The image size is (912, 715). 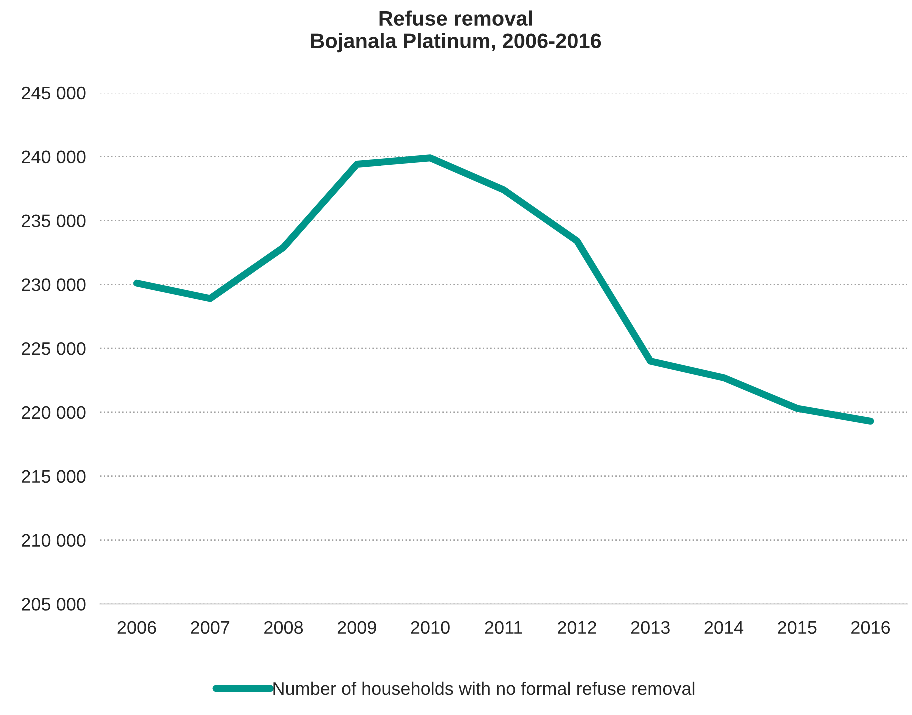 What do you see at coordinates (577, 627) in the screenshot?
I see `x-tick-label: 2012` at bounding box center [577, 627].